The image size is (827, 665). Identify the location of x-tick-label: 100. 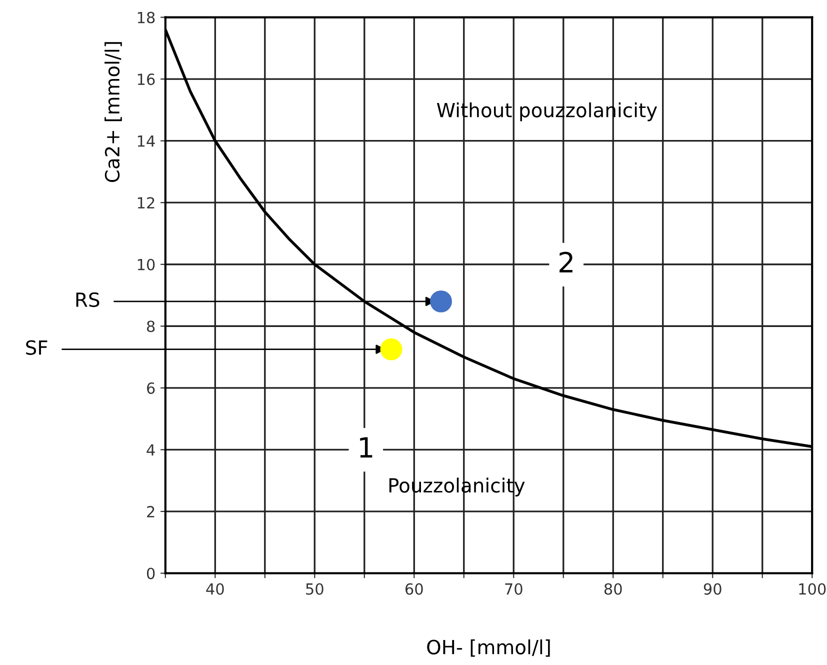
(812, 589).